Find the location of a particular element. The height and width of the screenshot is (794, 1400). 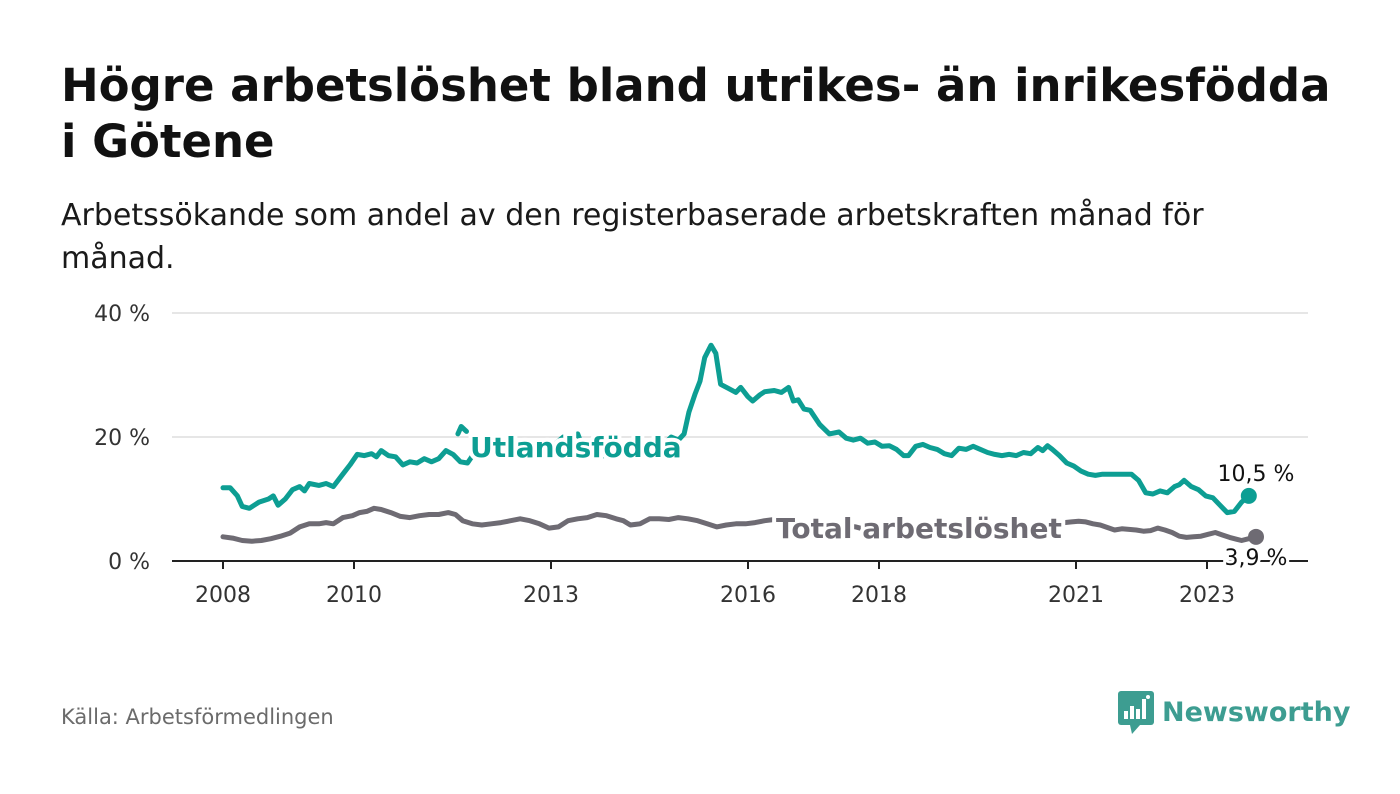

source-note: Källa: Arbetsförmedlingen is located at coordinates (197, 717).